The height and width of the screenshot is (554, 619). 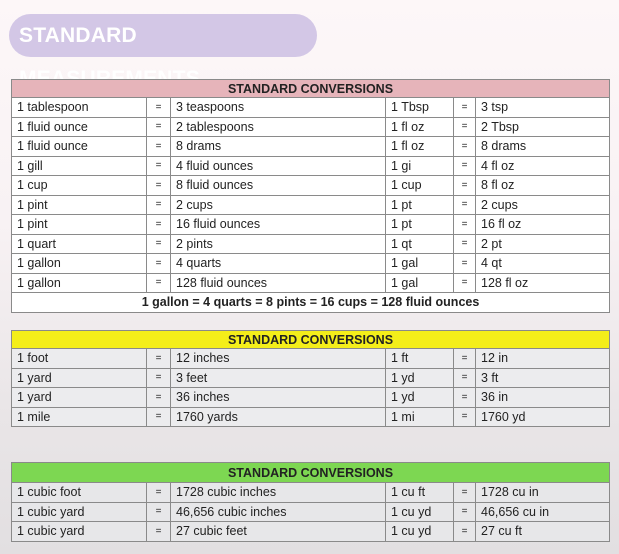 I want to click on table-row: 1 gallon = 4 quarts 1 gal = 4 qt, so click(x=310, y=263).